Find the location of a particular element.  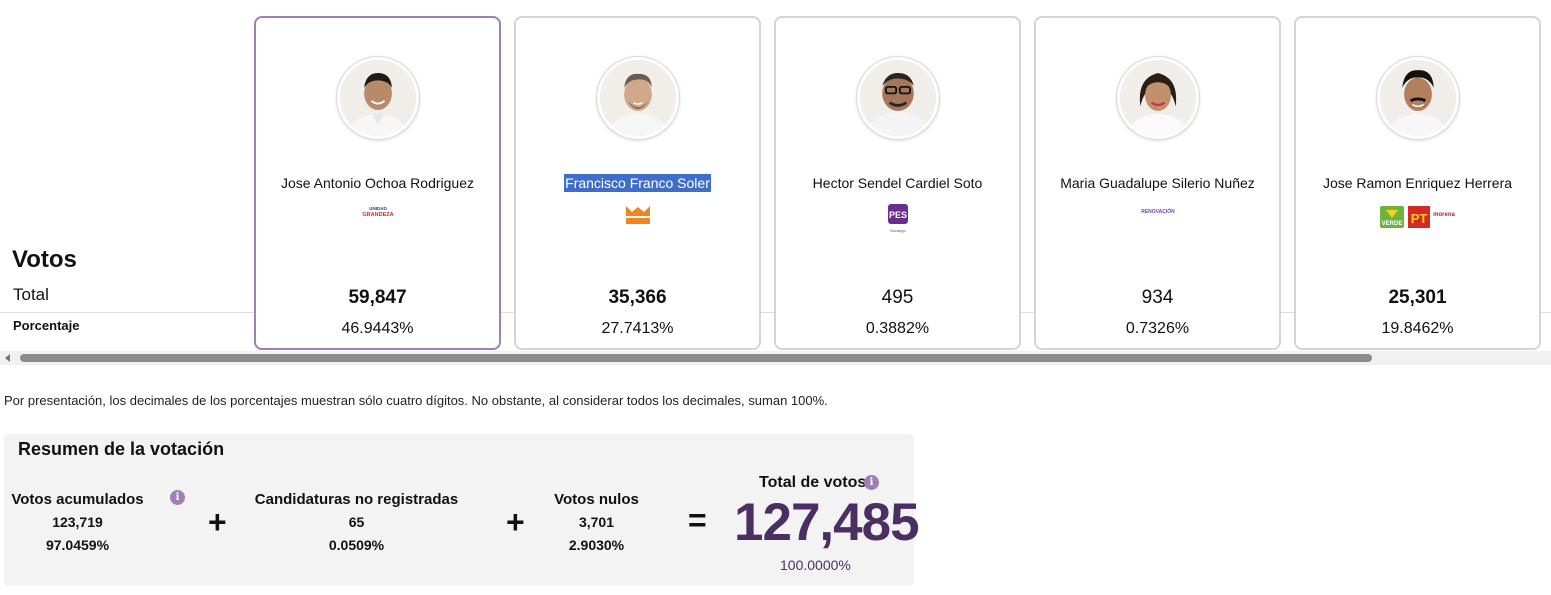

accumulated-votes: Votos acumulados 123,719 97.0459% is located at coordinates (77, 522).